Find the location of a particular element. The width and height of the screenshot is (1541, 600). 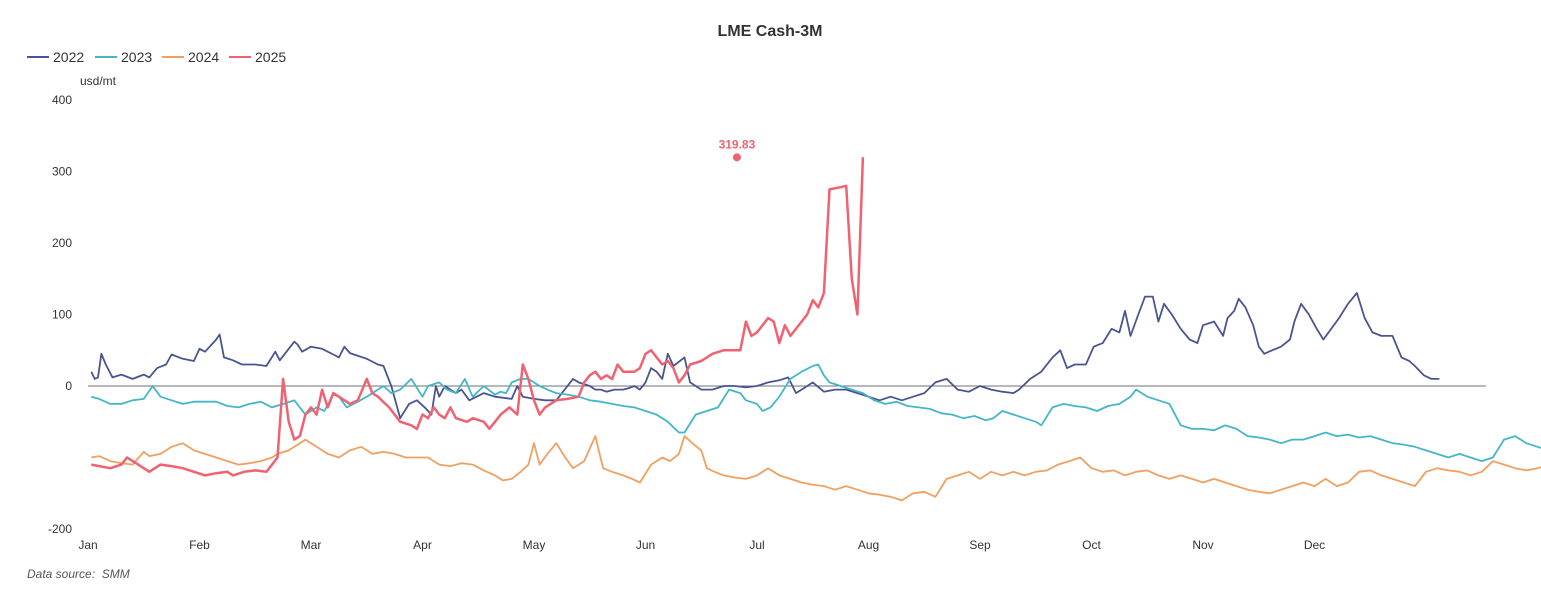

y-tick-label: 100 is located at coordinates (62, 315).